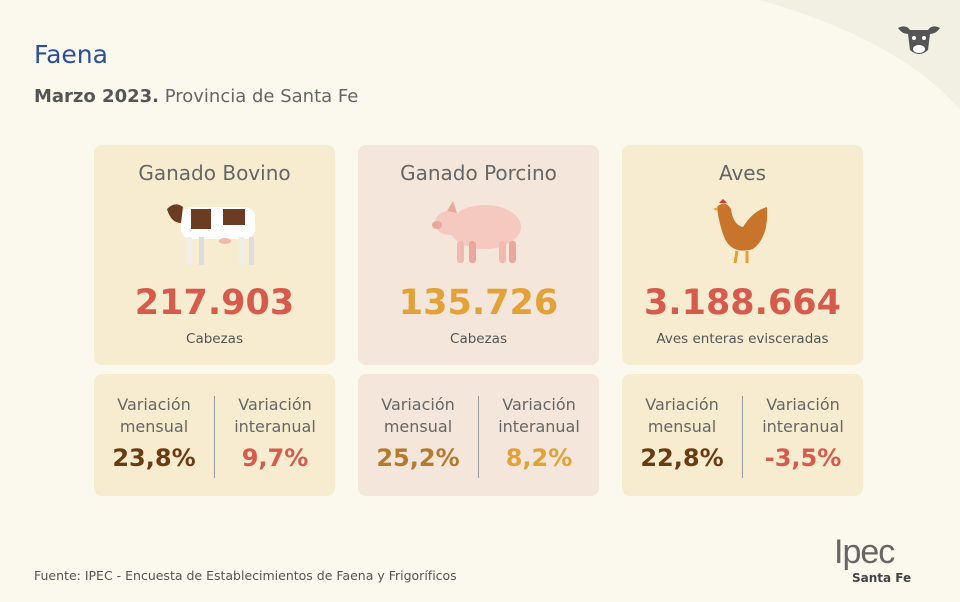 Image resolution: width=960 pixels, height=602 pixels. I want to click on pig-icon, so click(476, 232).